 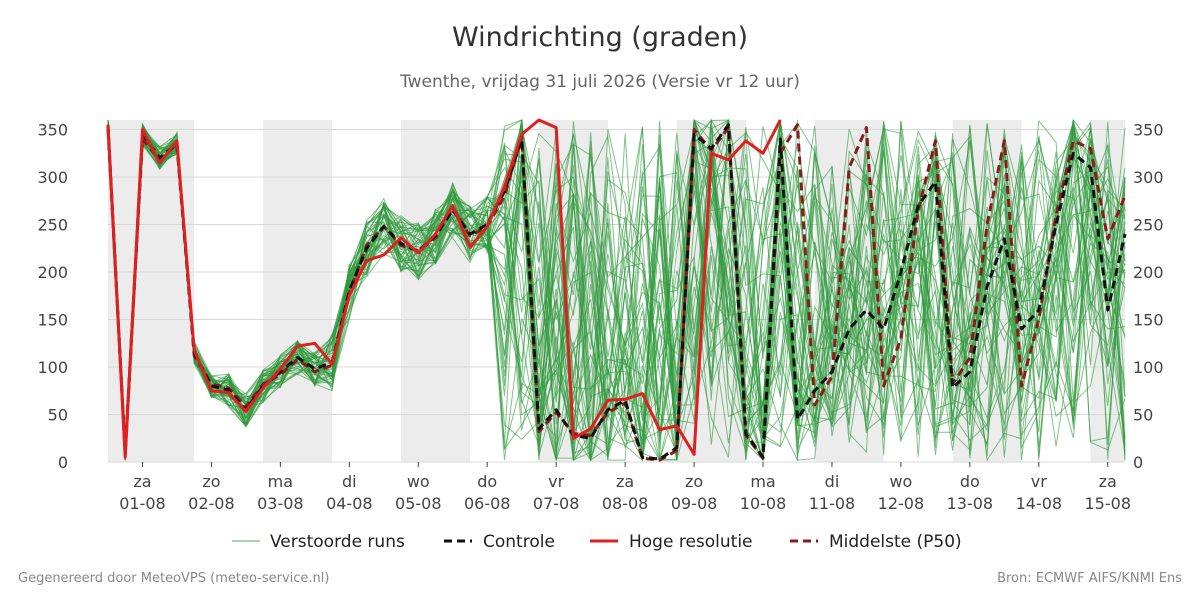 I want to click on y-tick-left-200: 200, so click(x=52, y=272).